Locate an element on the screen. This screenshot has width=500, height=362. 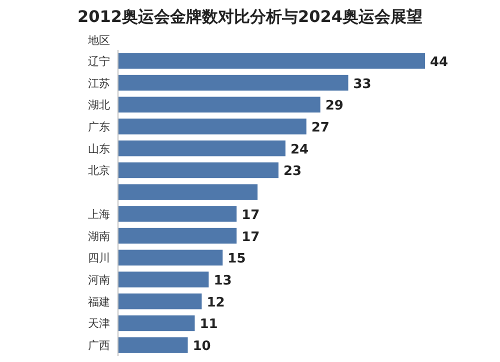
chart-title: 2012奥运会金牌数对比分析与2024奥运会展望 is located at coordinates (250, 16).